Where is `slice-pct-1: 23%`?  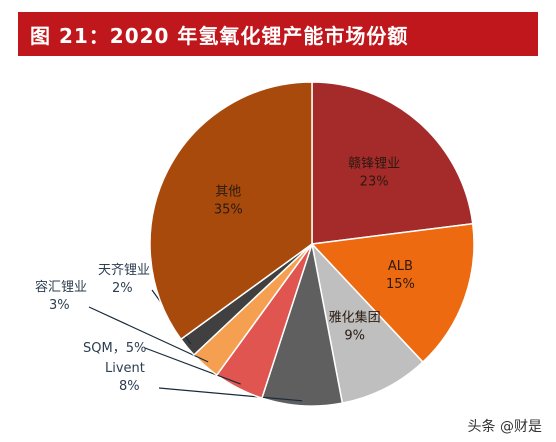
slice-pct-1: 23% is located at coordinates (374, 182).